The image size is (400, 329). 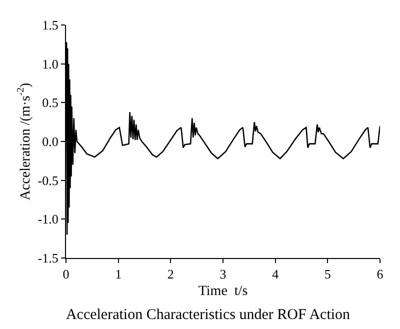 What do you see at coordinates (50, 102) in the screenshot?
I see `y-tick-label: 0.5` at bounding box center [50, 102].